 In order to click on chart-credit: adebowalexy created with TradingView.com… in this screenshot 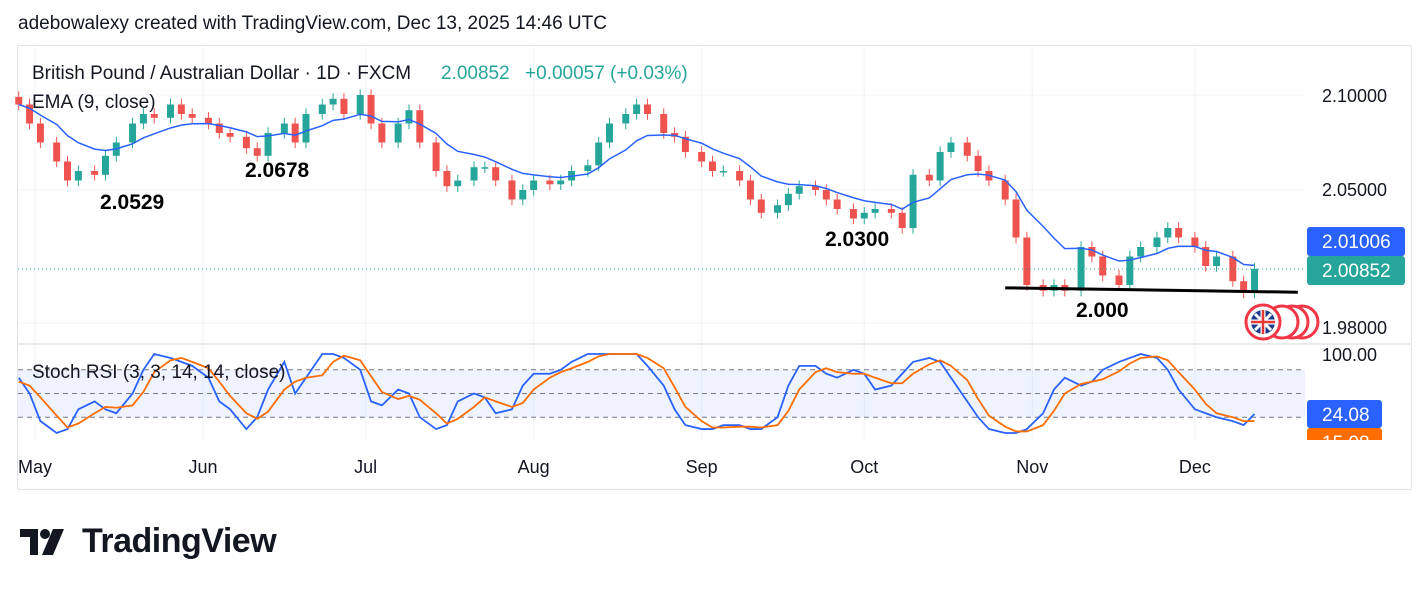, I will do `click(312, 23)`.